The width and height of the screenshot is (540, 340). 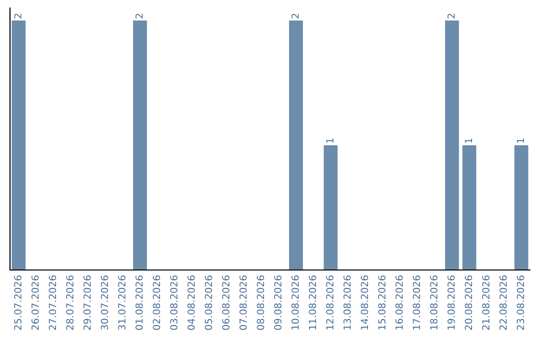 I want to click on x-tick-label: 14.08.2026, so click(x=364, y=302).